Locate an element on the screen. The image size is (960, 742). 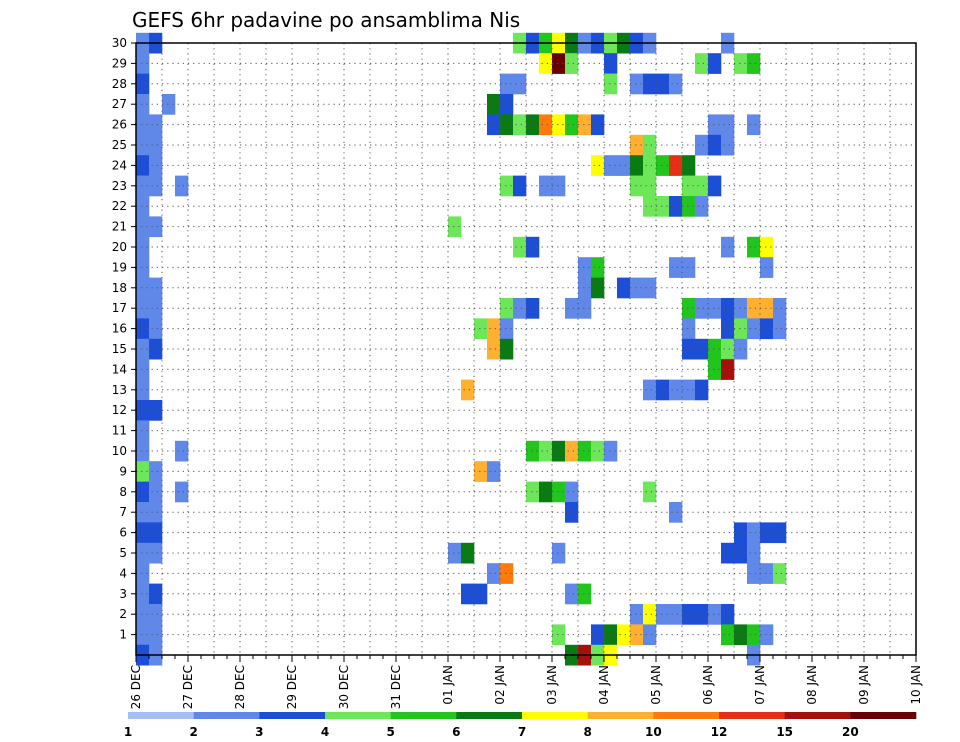
legend-label: 20 is located at coordinates (850, 732).